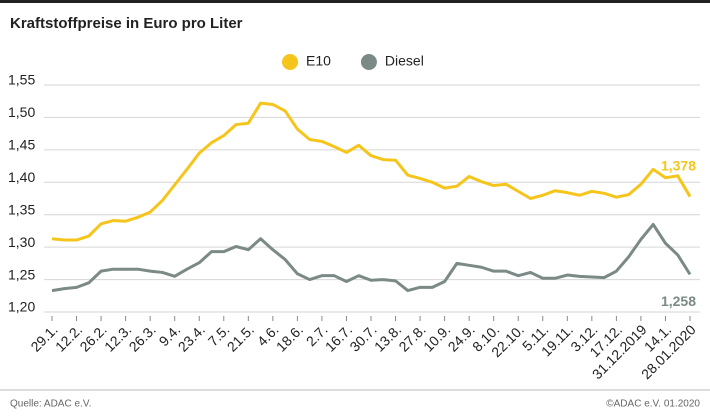 The image size is (710, 420). I want to click on y-tick-label: 1,25, so click(21, 274).